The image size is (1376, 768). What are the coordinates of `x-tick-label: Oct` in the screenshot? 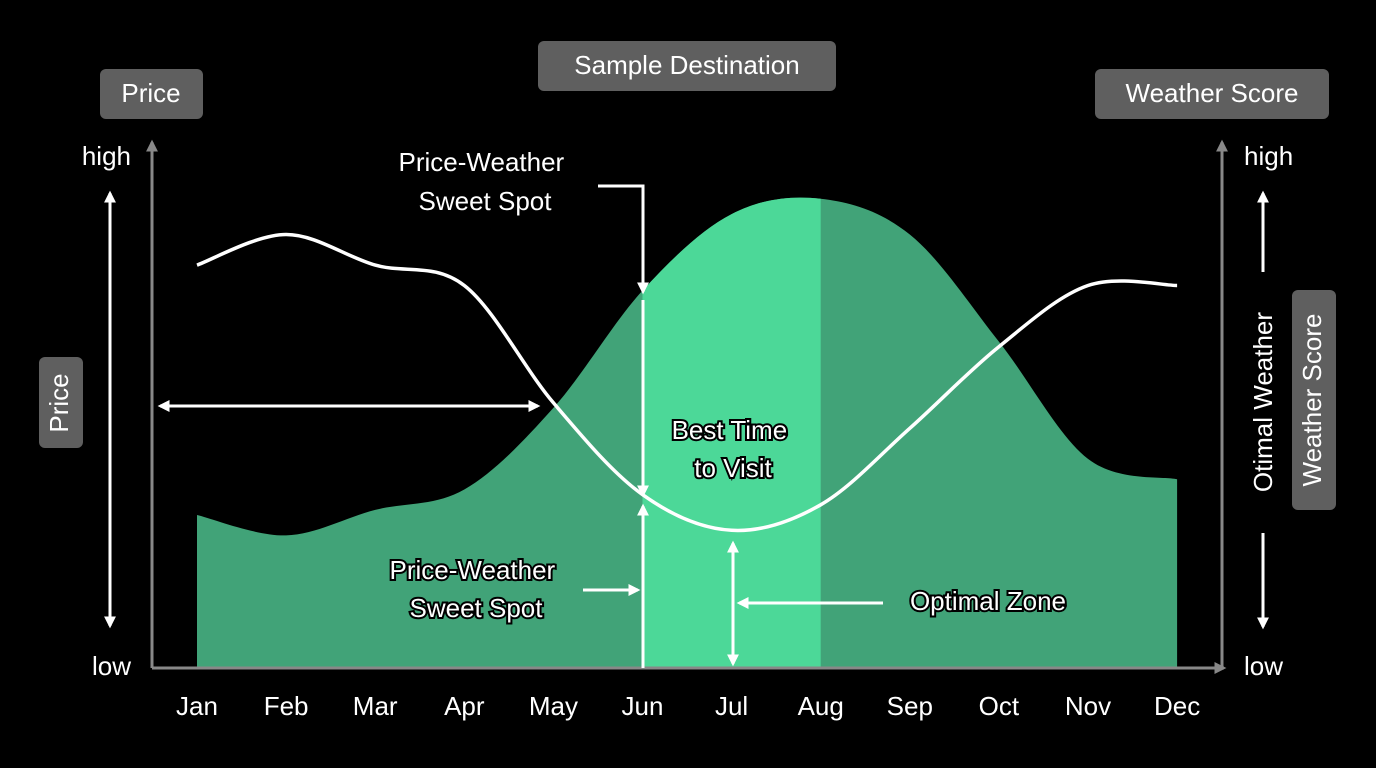 It's located at (999, 706).